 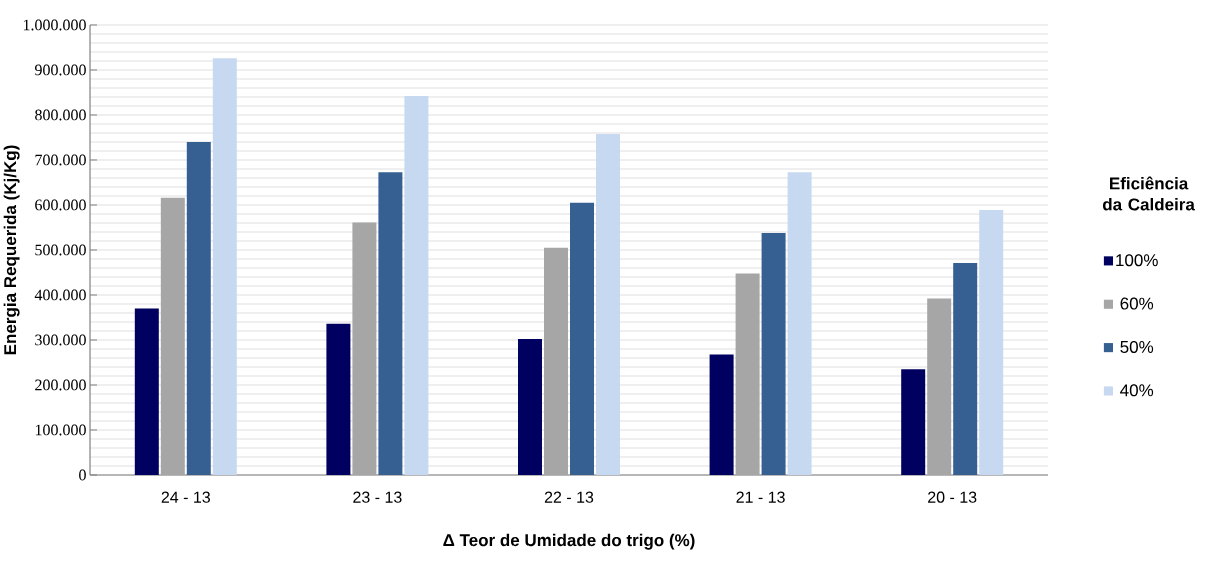 I want to click on x-tick-label: 21 - 13, so click(x=760, y=497).